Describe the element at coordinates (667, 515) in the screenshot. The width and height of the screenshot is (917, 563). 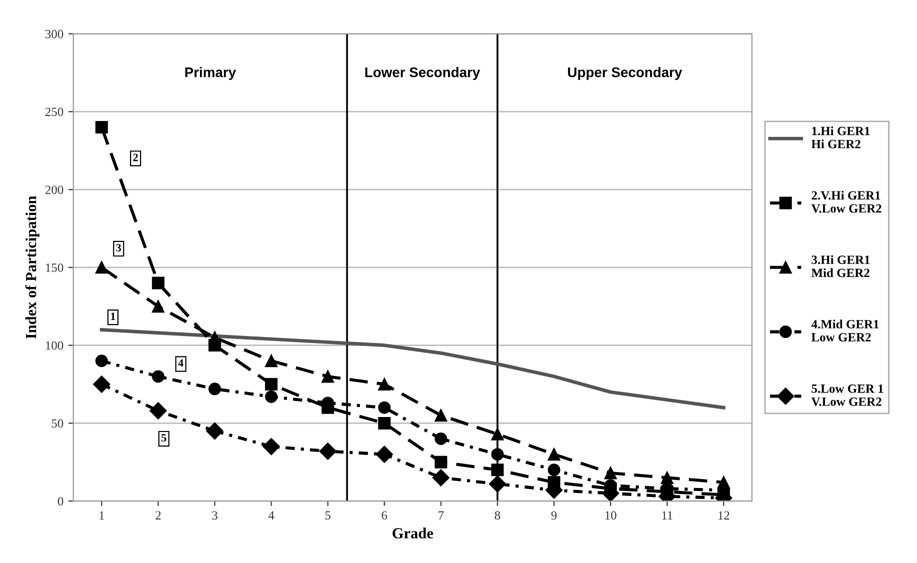
I see `x-tick-label: 11` at that location.